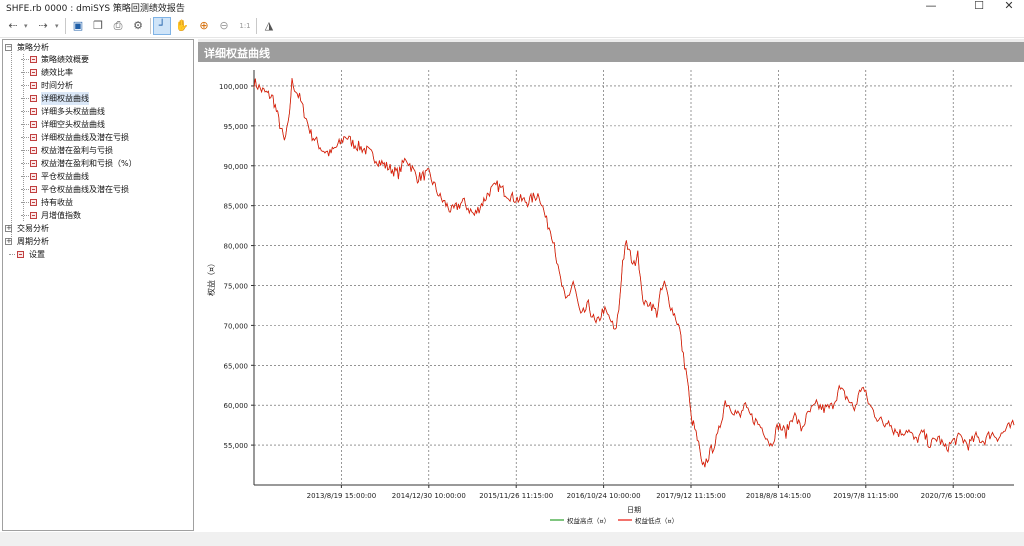 This screenshot has height=546, width=1024. Describe the element at coordinates (65, 176) in the screenshot. I see `tree-item-label: 平仓权益曲线` at that location.